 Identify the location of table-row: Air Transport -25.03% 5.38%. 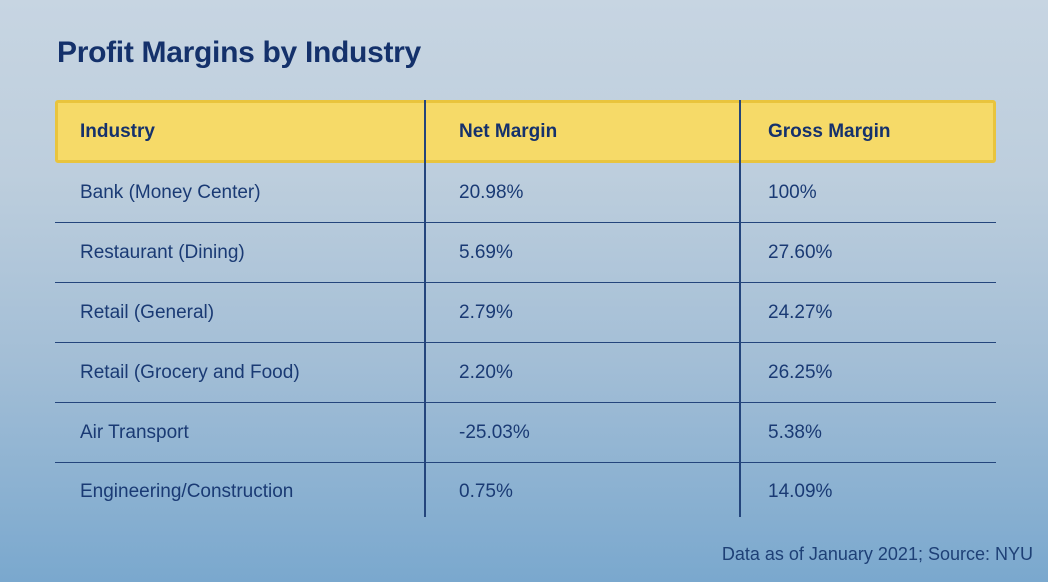
(525, 433).